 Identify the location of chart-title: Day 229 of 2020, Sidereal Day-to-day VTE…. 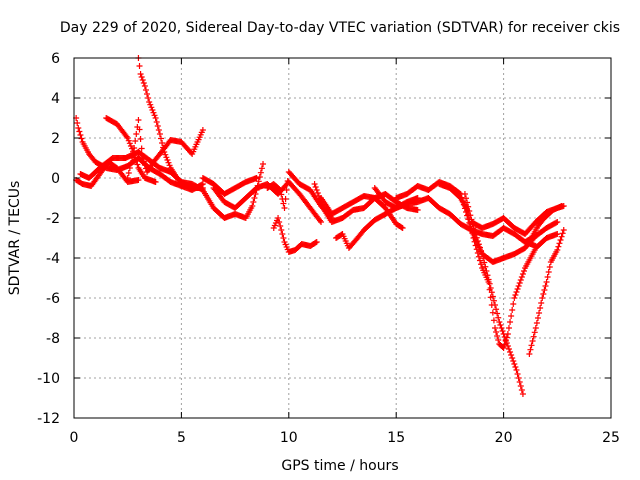
(340, 28).